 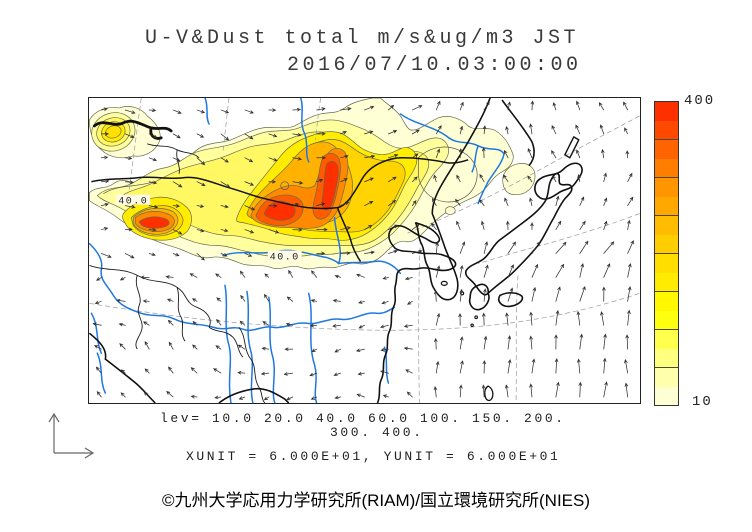 What do you see at coordinates (71, 435) in the screenshot?
I see `axis-orientation-arrows` at bounding box center [71, 435].